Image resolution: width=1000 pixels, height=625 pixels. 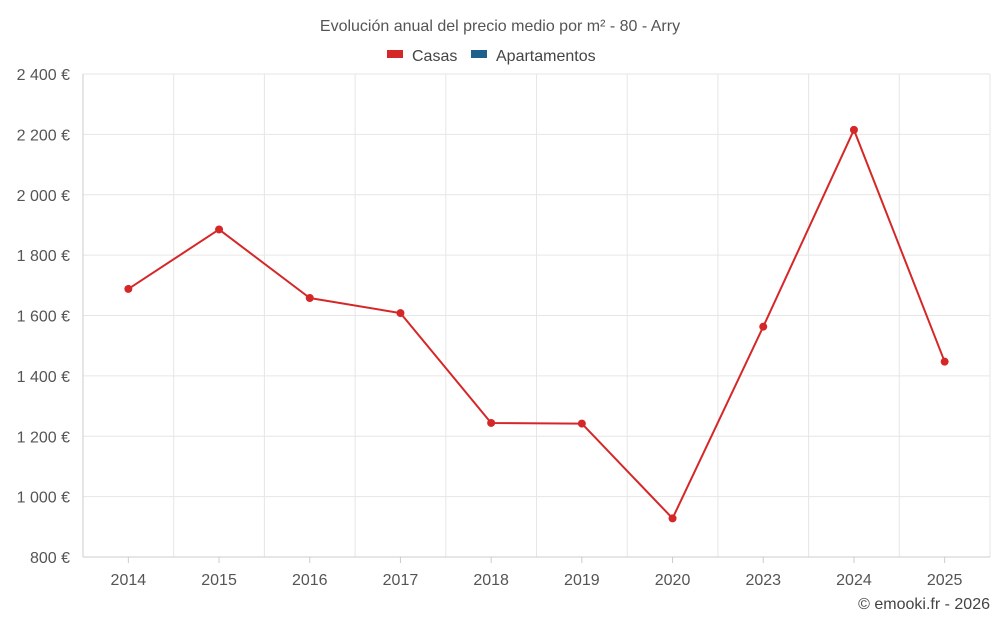 What do you see at coordinates (944, 361) in the screenshot?
I see `data-point-casas-2025` at bounding box center [944, 361].